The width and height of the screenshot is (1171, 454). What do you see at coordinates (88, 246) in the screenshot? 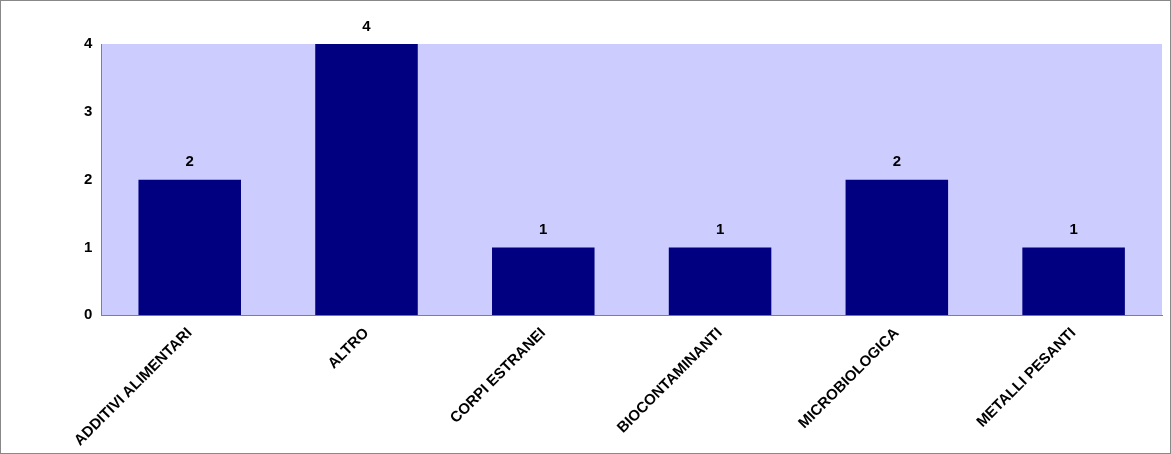
I see `y-tick-label: 1` at bounding box center [88, 246].